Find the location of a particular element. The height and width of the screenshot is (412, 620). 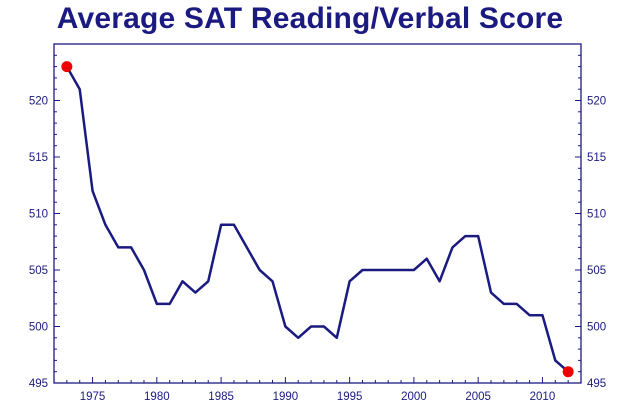

y-tick-label-right: 495 is located at coordinates (596, 384).